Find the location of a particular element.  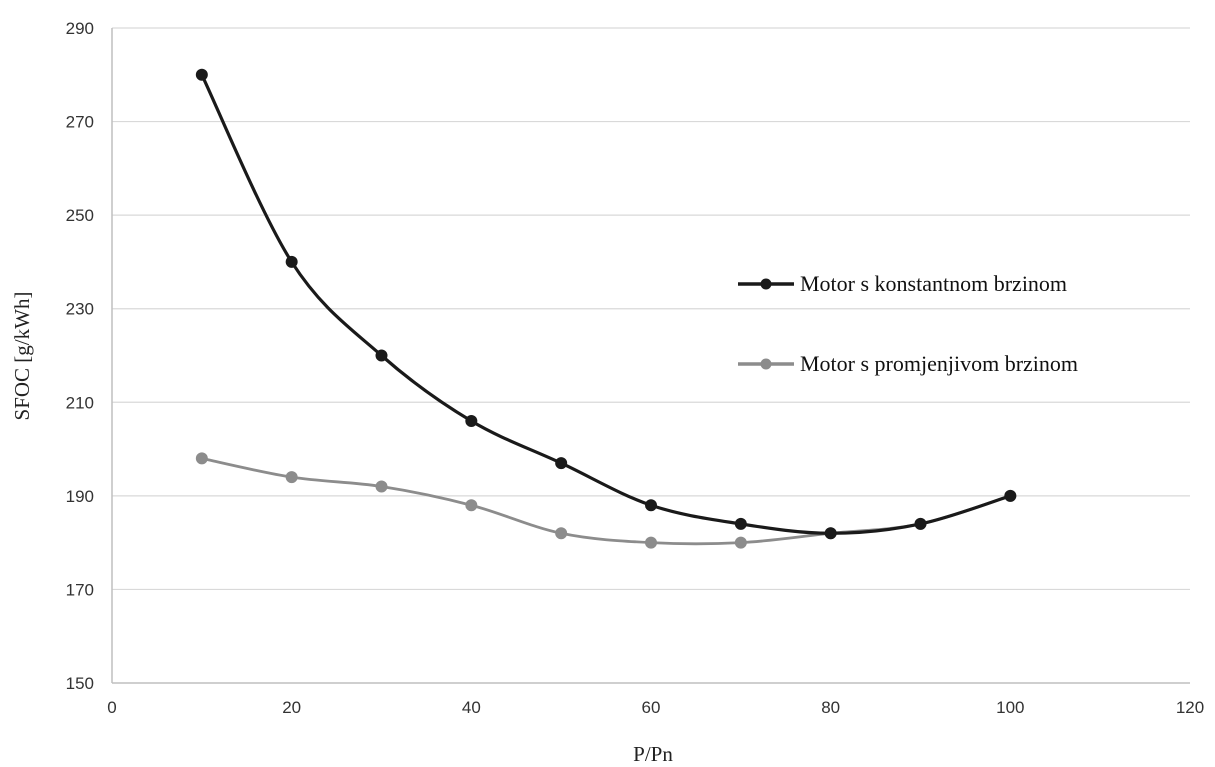

x-tick-label: 120 is located at coordinates (1190, 707).